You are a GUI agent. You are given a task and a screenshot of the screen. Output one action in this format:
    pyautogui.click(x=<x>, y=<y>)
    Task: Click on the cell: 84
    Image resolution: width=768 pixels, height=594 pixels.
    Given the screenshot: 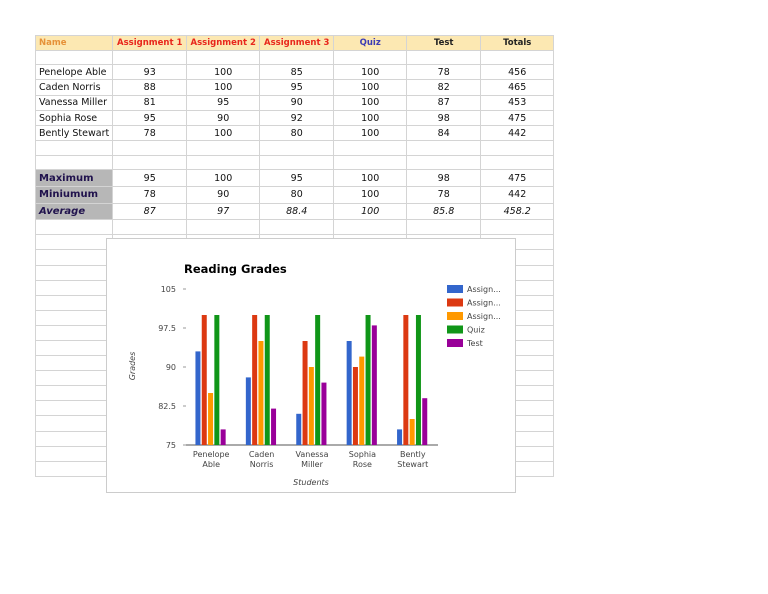 What is the action you would take?
    pyautogui.click(x=444, y=133)
    